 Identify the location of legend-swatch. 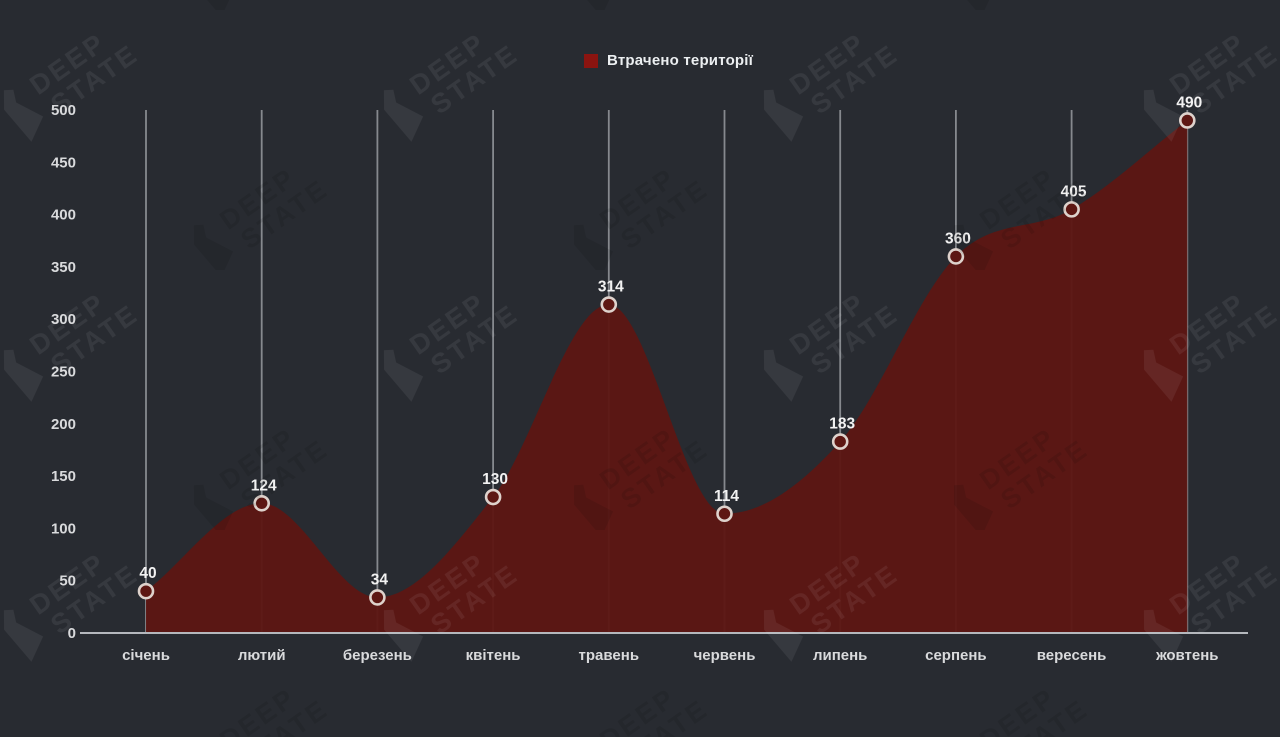
(591, 60).